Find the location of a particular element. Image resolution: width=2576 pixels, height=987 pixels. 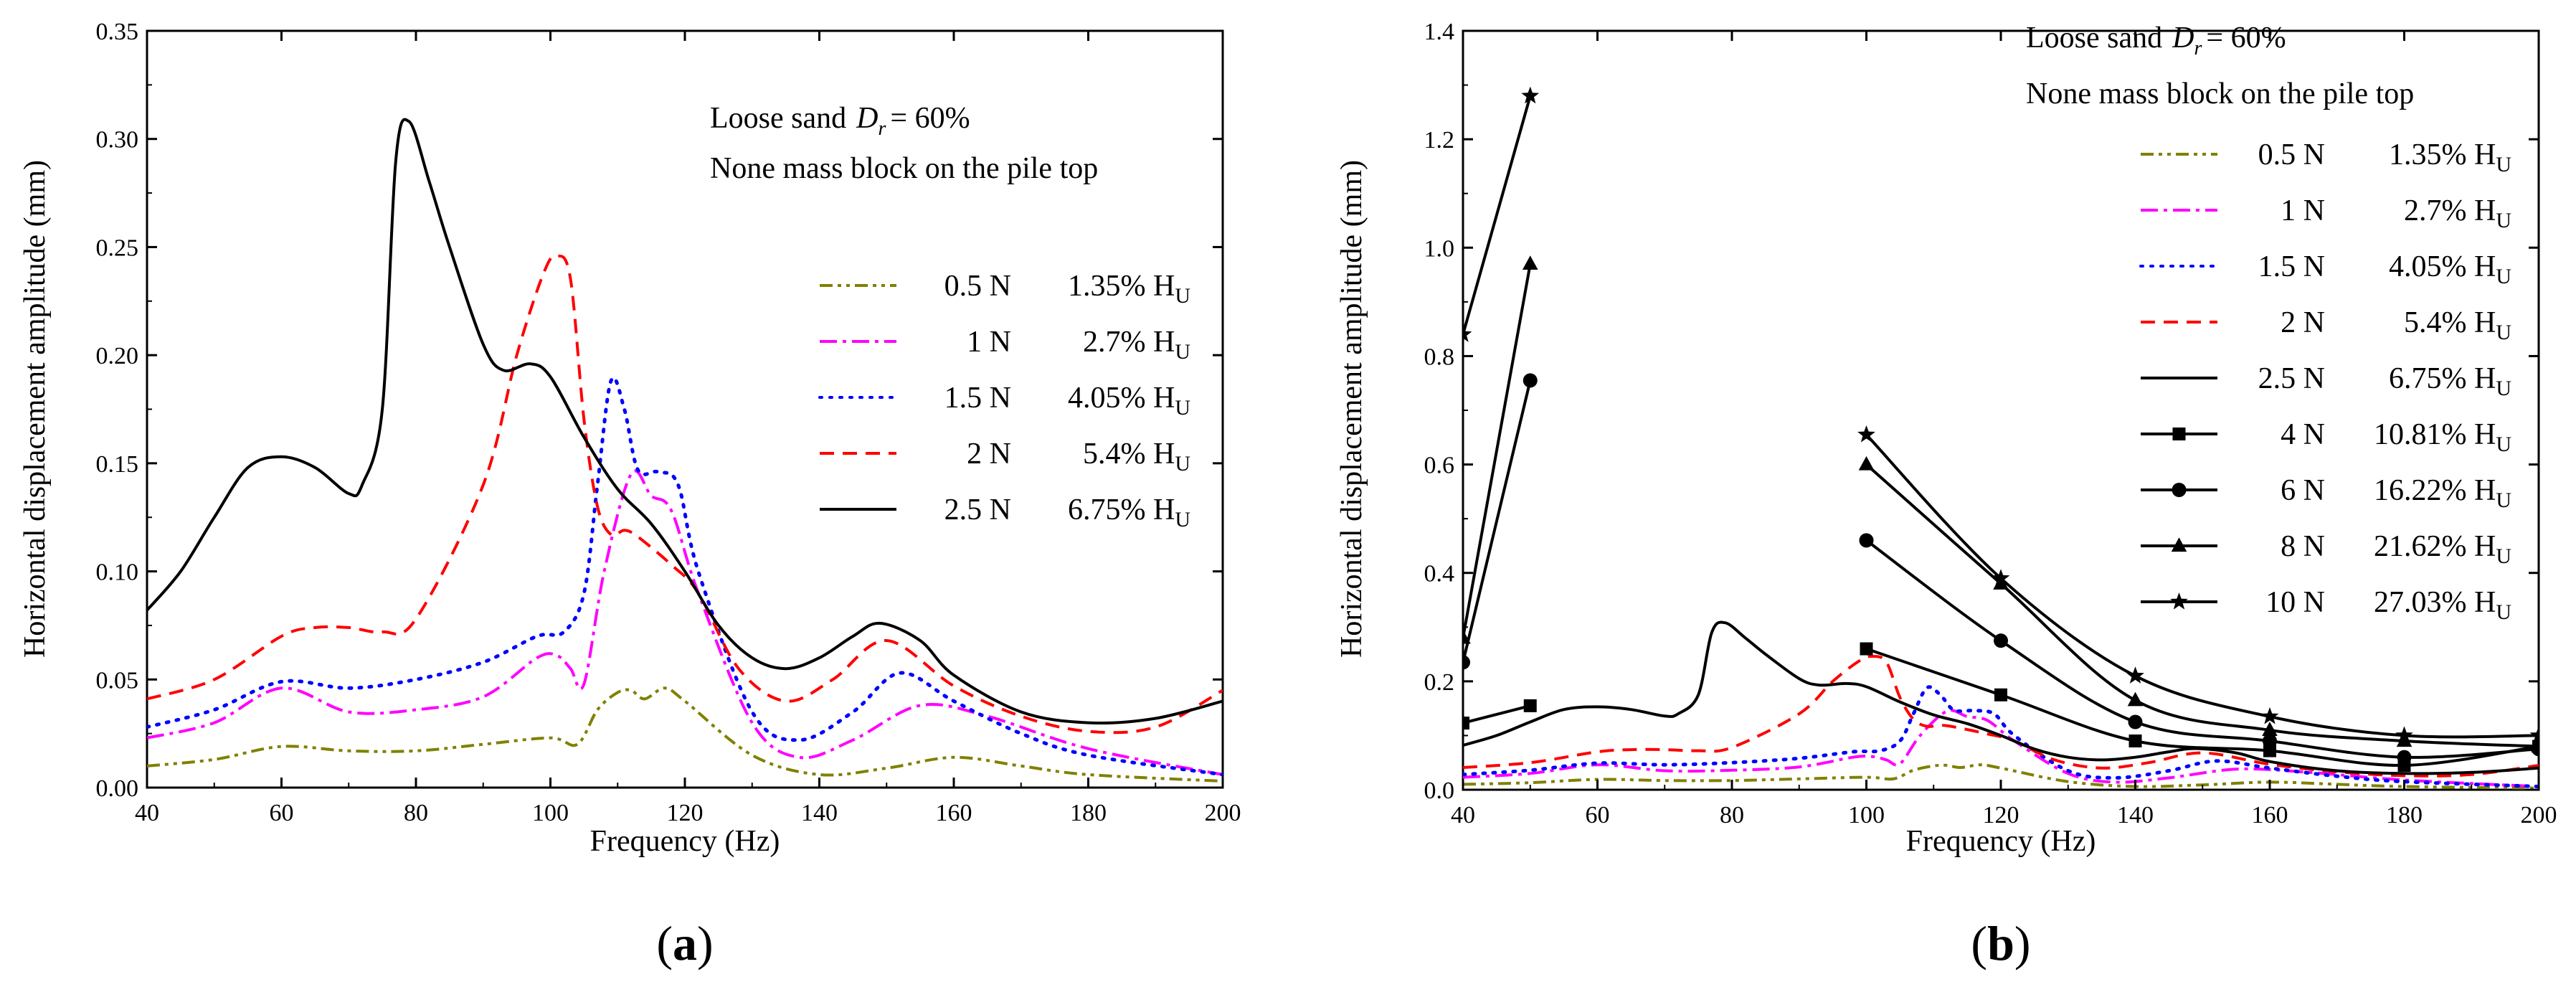

annotation-mass-b: None mass block on the pile top is located at coordinates (2220, 93).